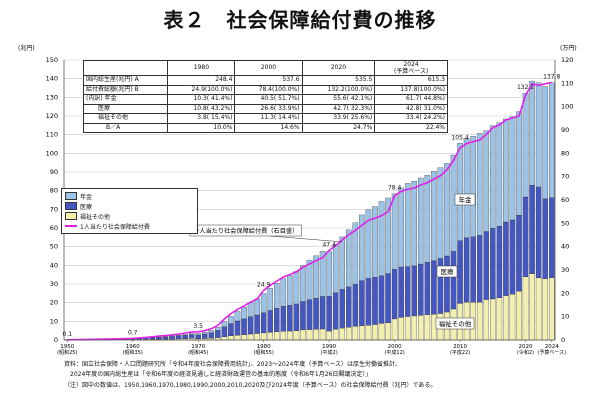  I want to click on table-cell: 医療, so click(125, 108).